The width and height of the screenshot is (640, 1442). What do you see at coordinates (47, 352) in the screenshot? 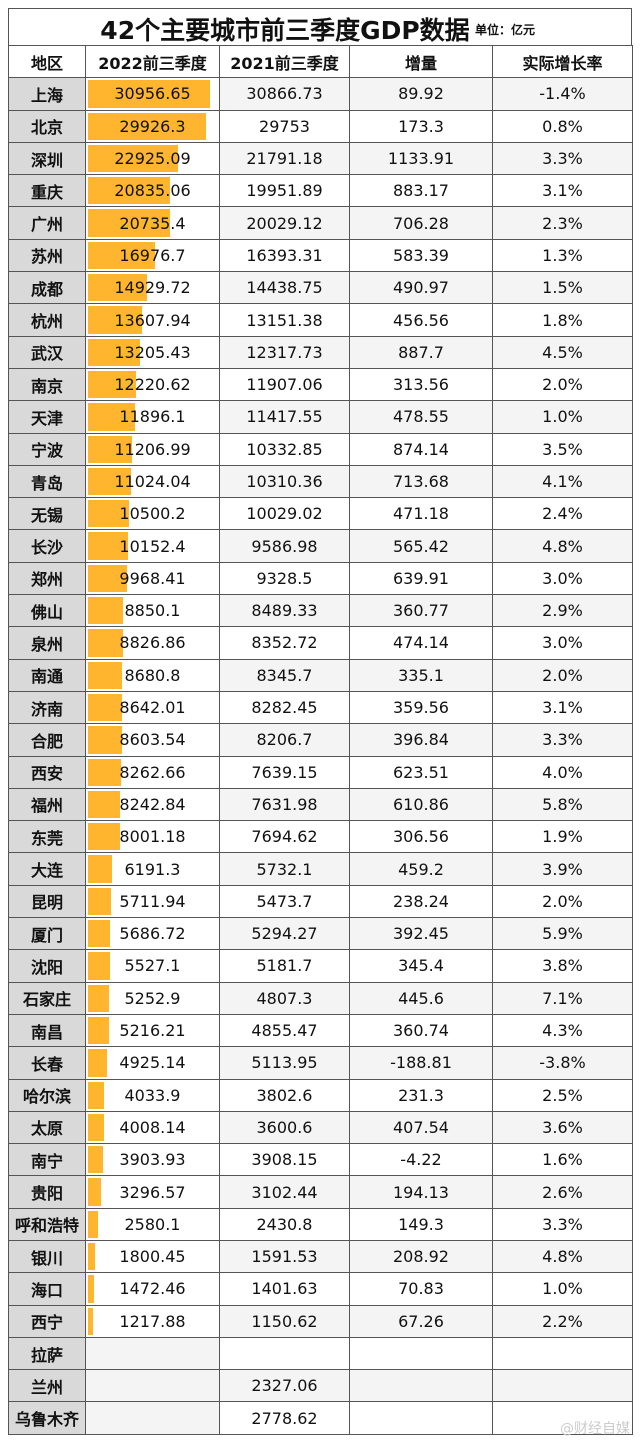
I see `region-cell: 武汉` at bounding box center [47, 352].